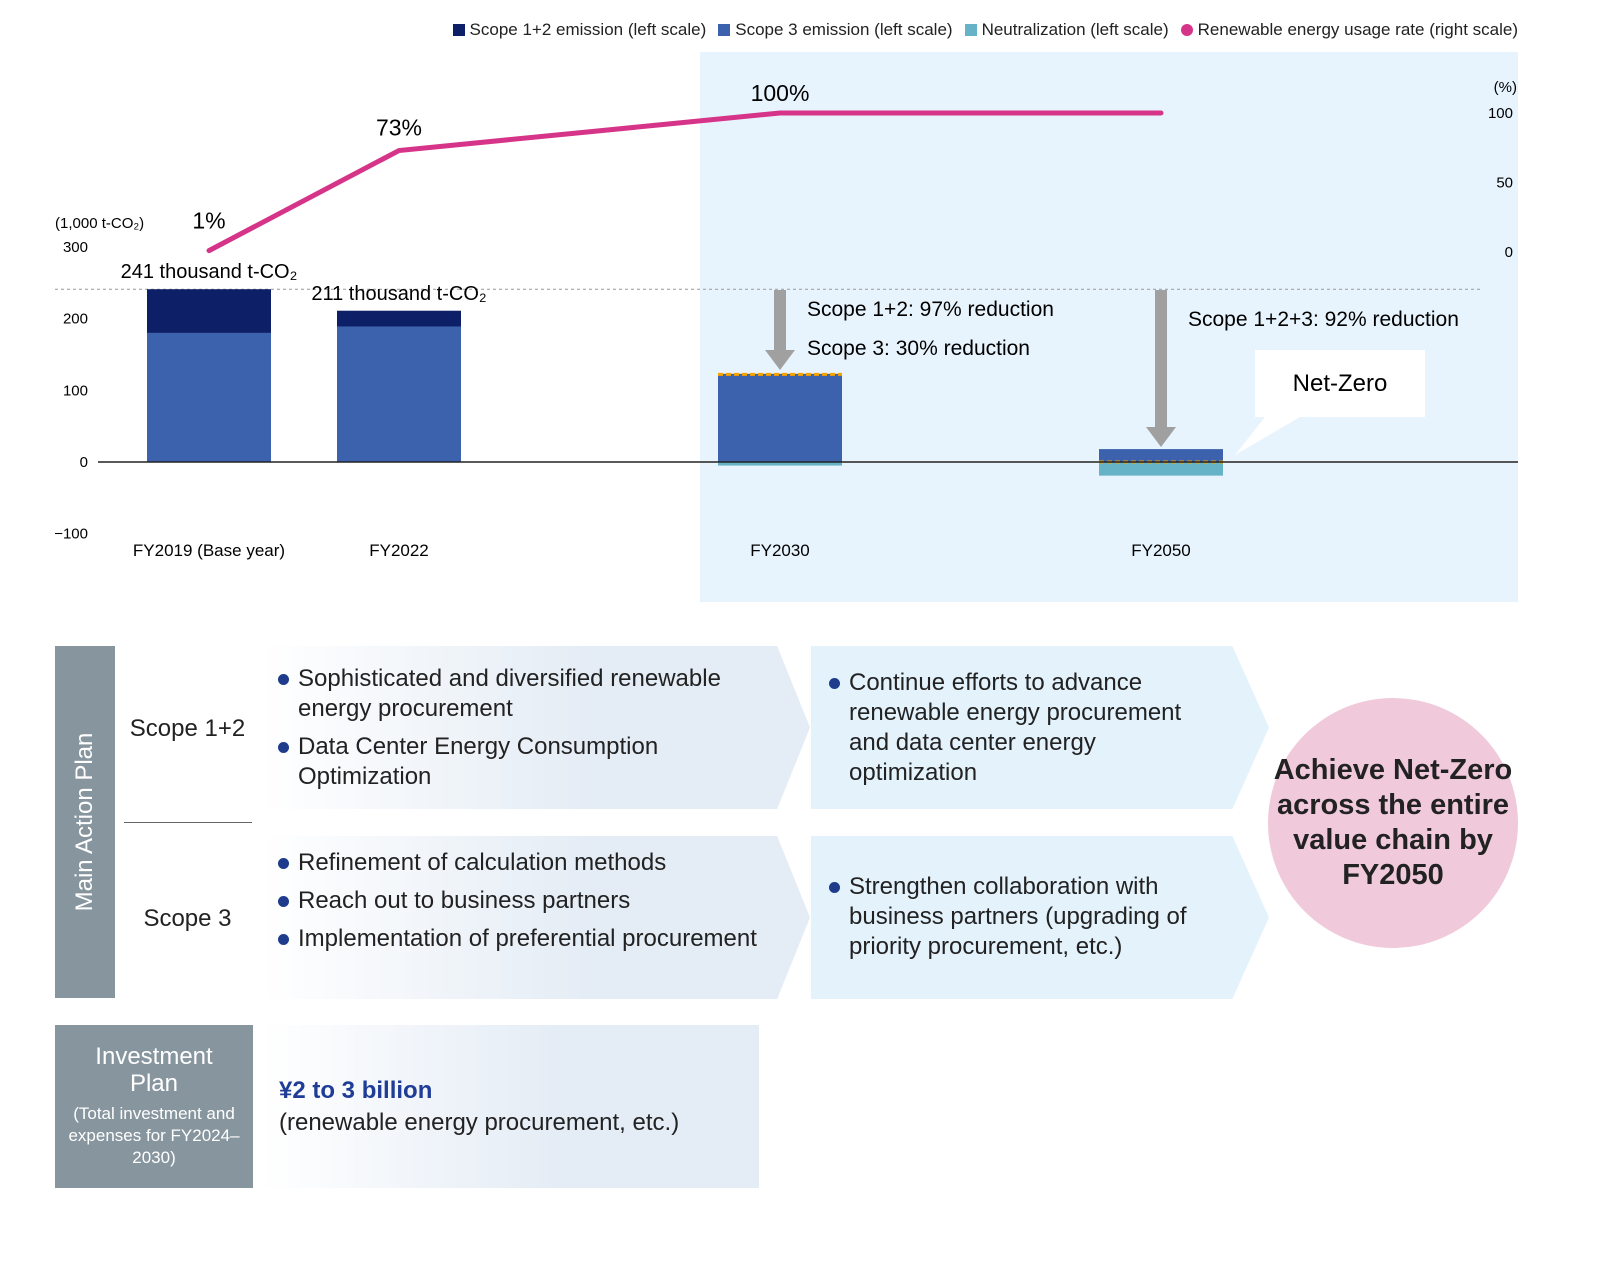  I want to click on total-label: 211 thousand t-CO₂, so click(398, 294).